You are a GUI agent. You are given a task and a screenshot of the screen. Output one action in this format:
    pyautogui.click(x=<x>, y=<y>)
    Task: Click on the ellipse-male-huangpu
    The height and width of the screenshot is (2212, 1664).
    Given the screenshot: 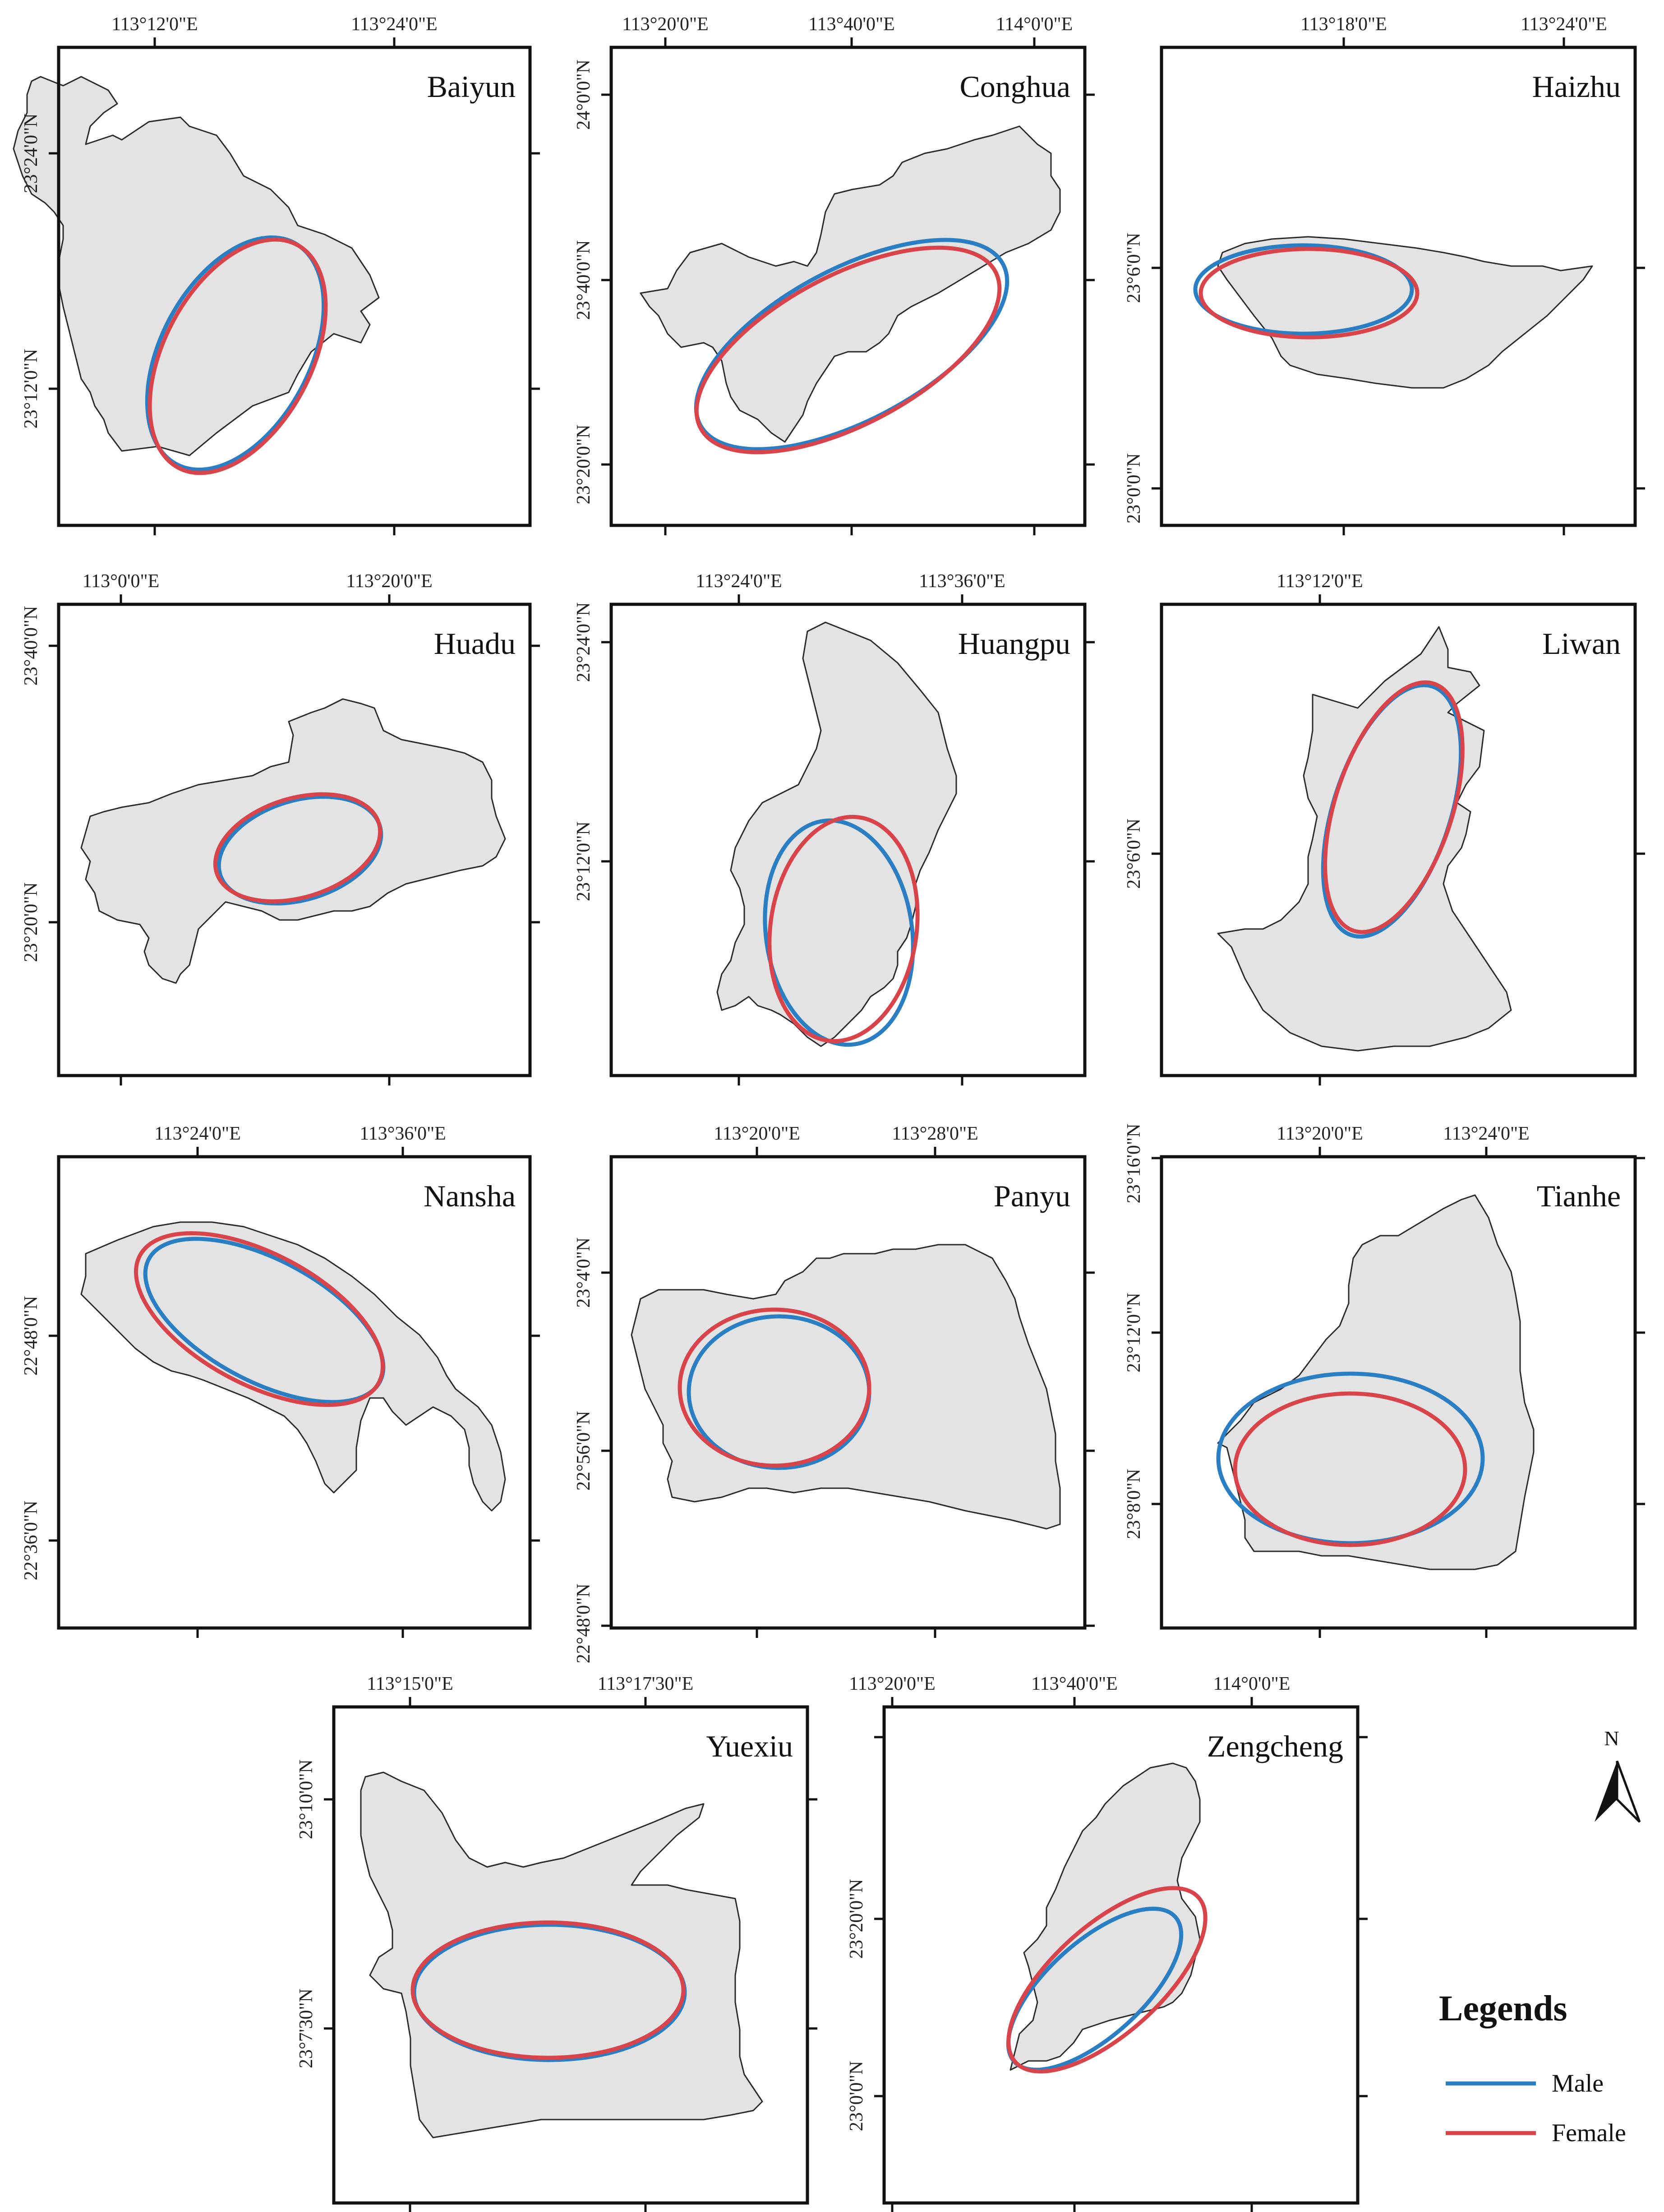 What is the action you would take?
    pyautogui.click(x=839, y=933)
    